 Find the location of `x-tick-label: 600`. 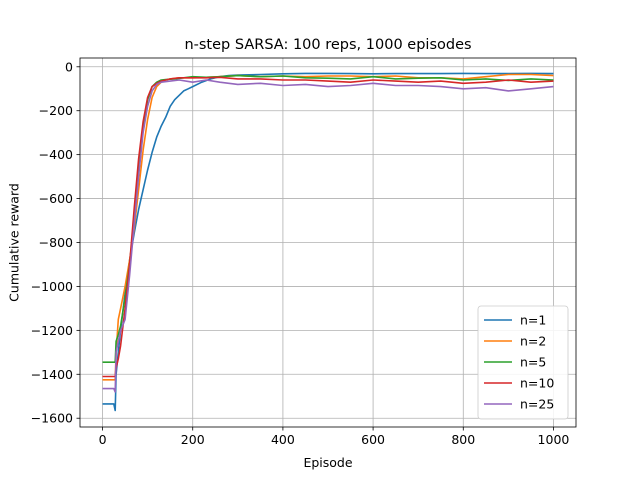

x-tick-label: 600 is located at coordinates (373, 439).